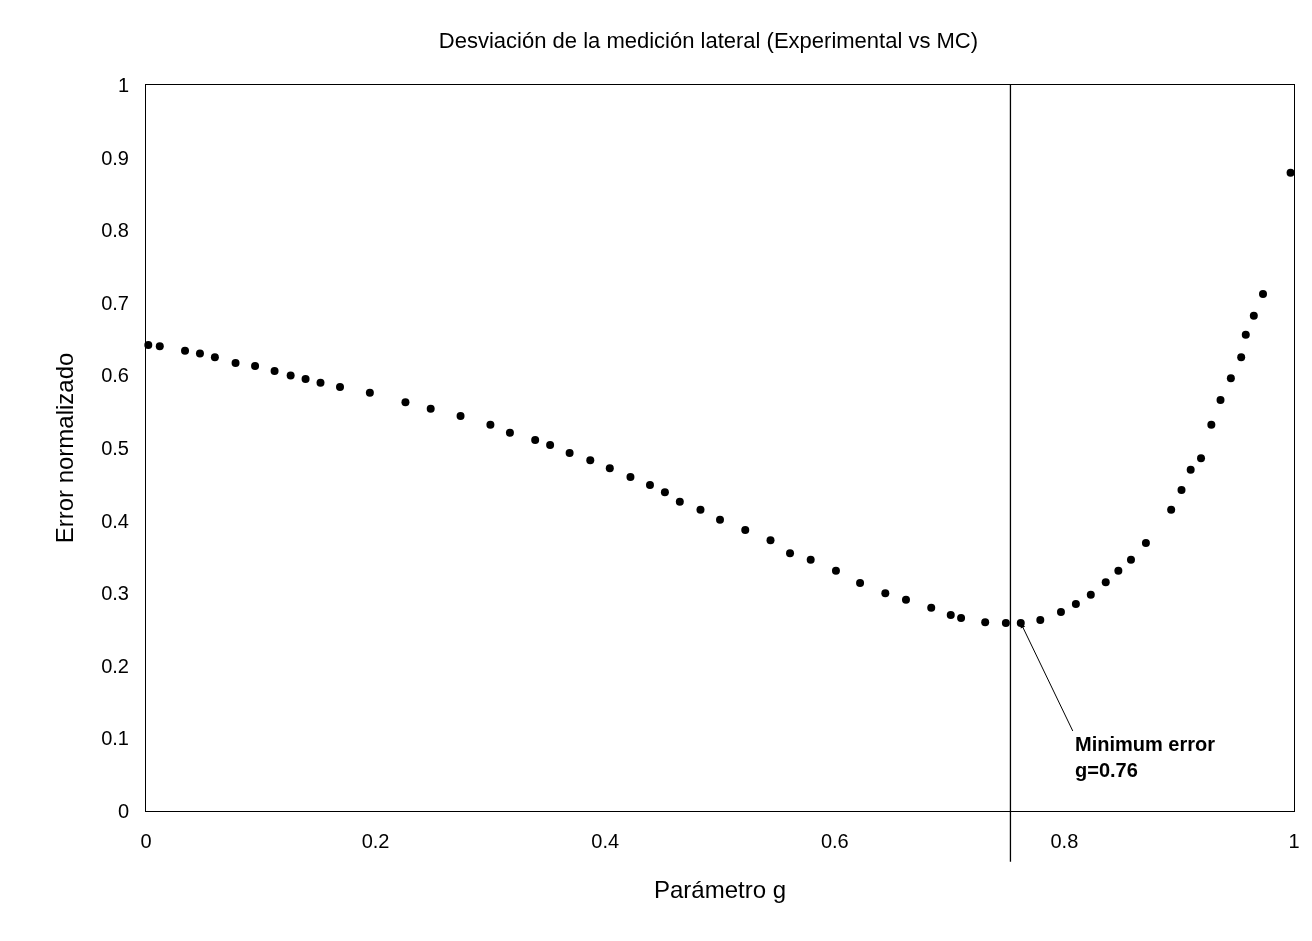  I want to click on y-tick-label: 0.5, so click(115, 448).